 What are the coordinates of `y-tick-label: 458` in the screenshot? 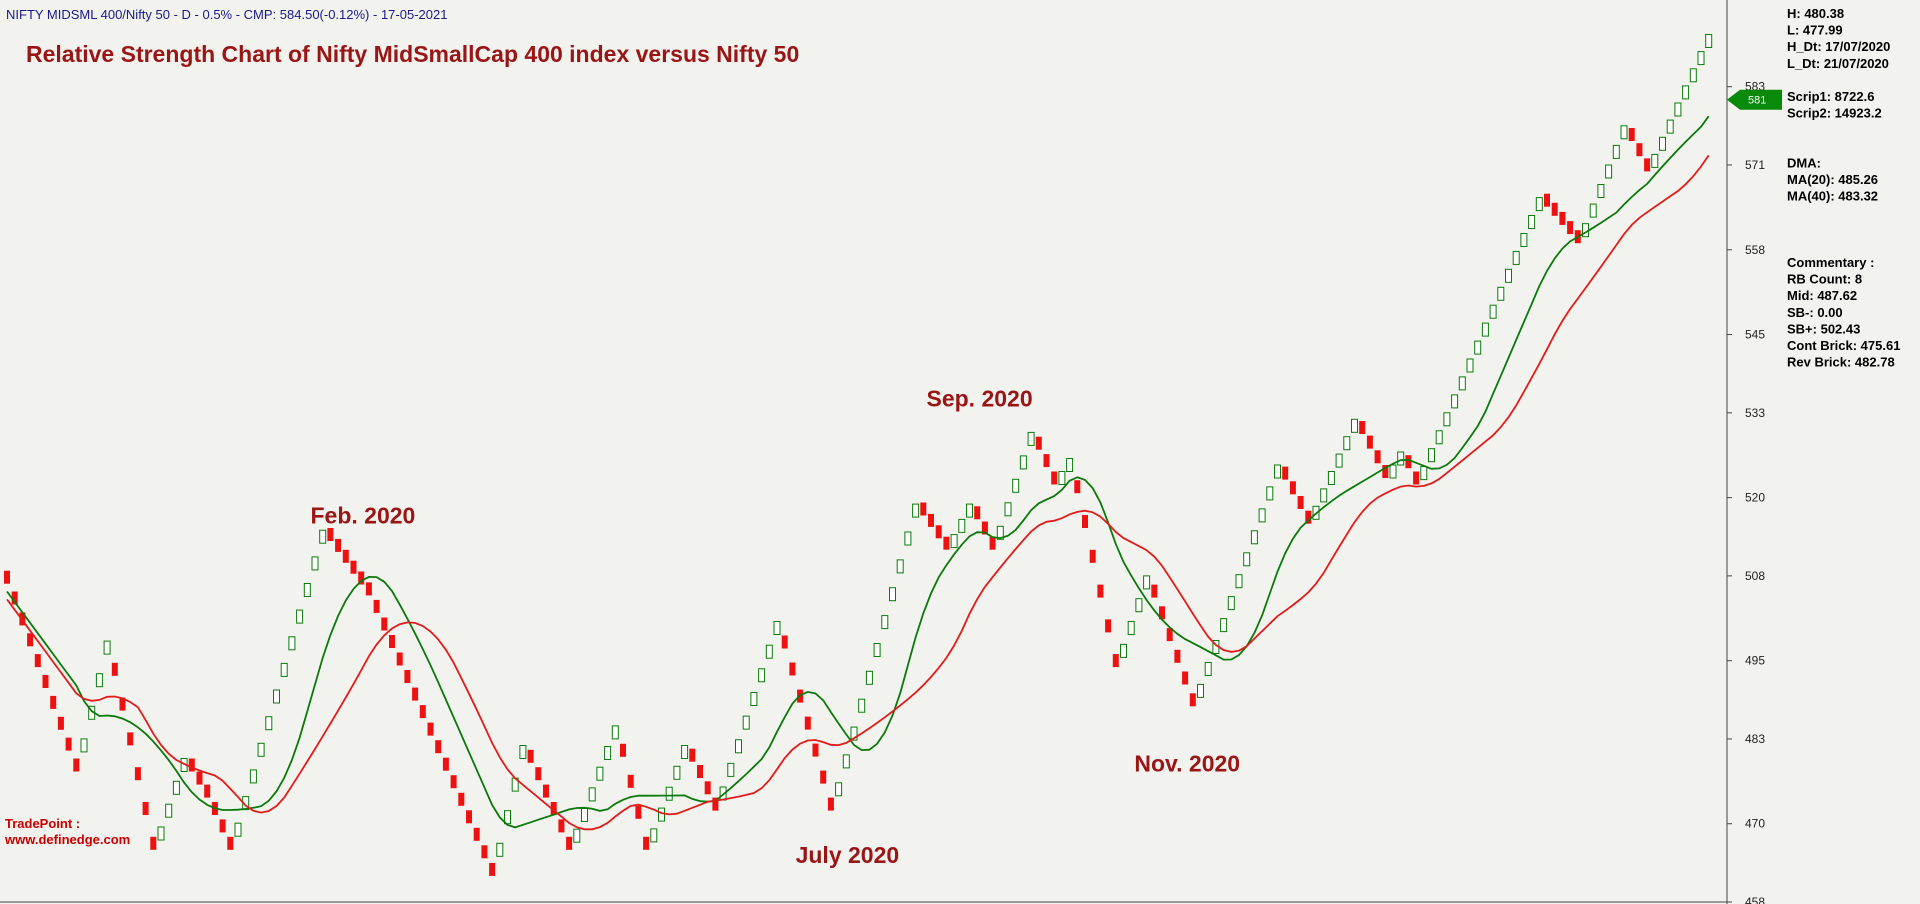 It's located at (1755, 899).